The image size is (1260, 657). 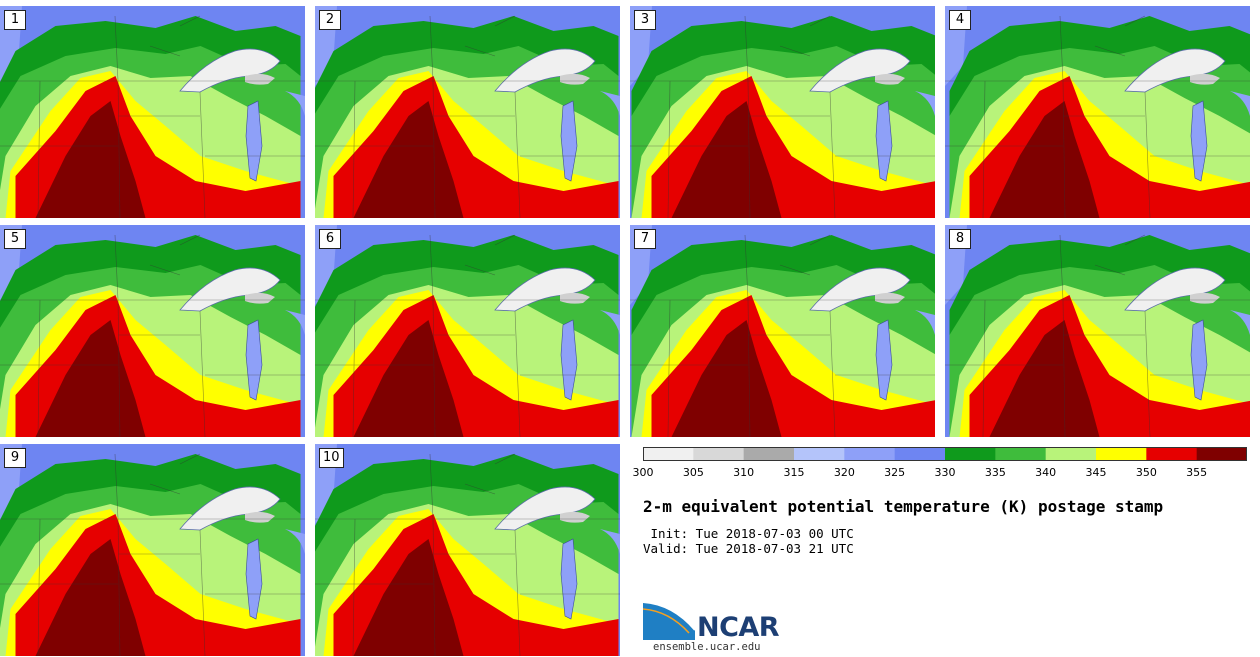 I want to click on map-panel-7: 7, so click(x=782, y=331).